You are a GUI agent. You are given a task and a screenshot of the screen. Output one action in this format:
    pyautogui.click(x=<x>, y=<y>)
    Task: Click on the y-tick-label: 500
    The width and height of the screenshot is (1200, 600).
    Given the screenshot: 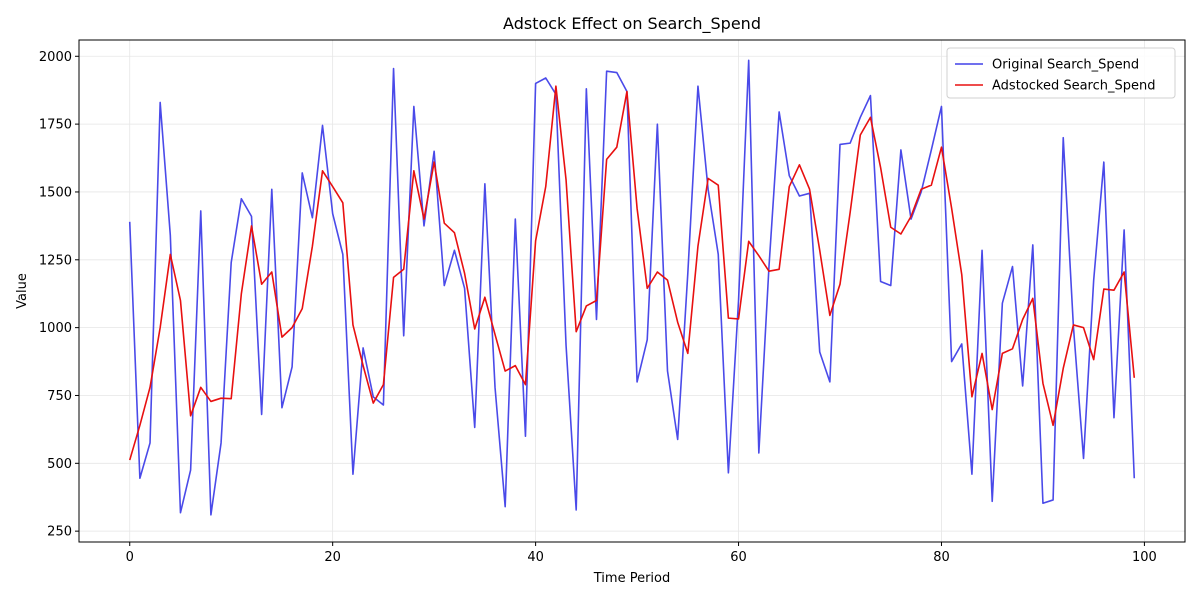 What is the action you would take?
    pyautogui.click(x=59, y=464)
    